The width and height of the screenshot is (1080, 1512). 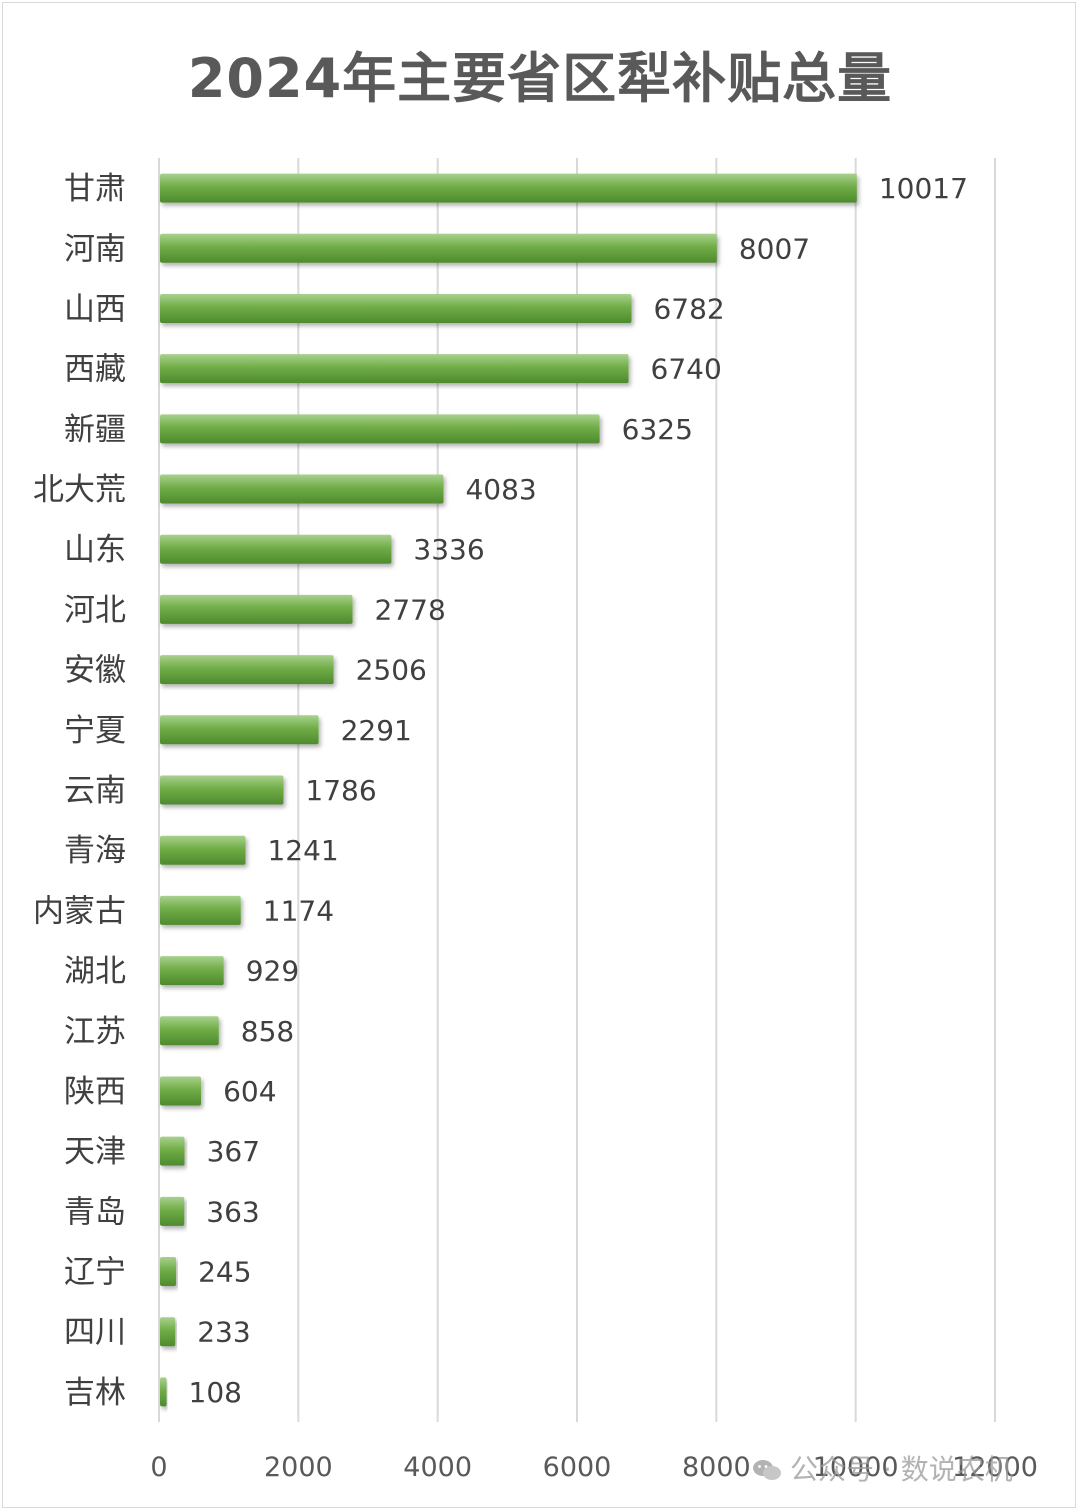 I want to click on data-label: 367, so click(x=233, y=1151).